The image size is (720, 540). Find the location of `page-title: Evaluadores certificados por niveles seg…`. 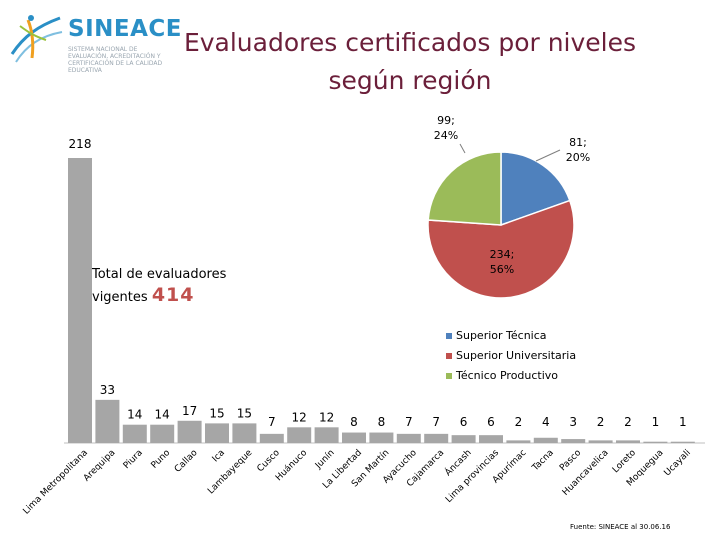

page-title: Evaluadores certificados por niveles seg… is located at coordinates (410, 62).